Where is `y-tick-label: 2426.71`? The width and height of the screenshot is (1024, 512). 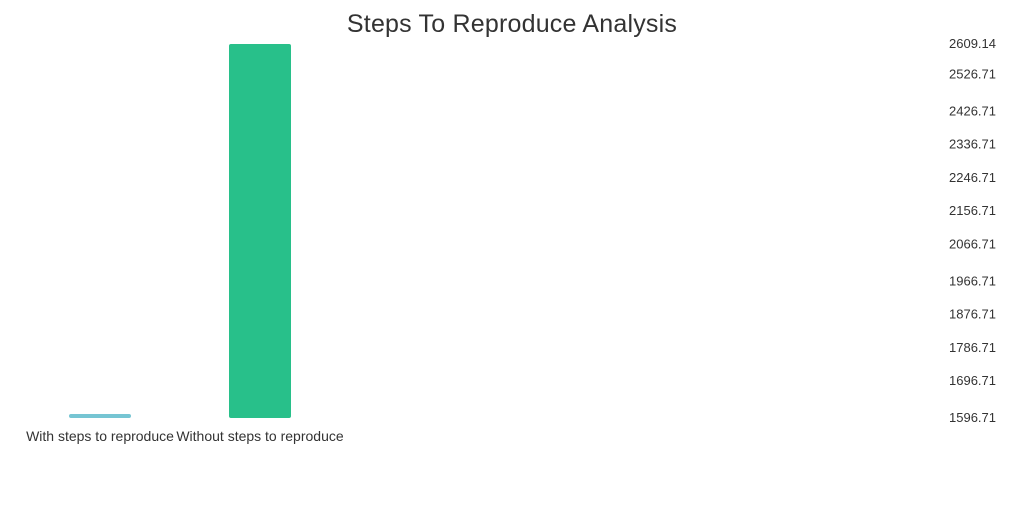
y-tick-label: 2426.71 is located at coordinates (972, 110).